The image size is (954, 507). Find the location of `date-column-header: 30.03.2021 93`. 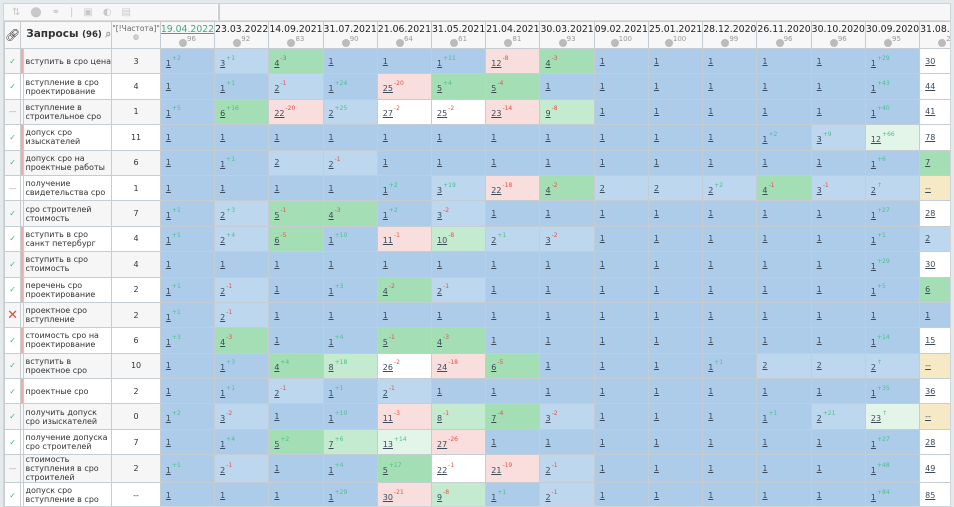

date-column-header: 30.03.2021 93 is located at coordinates (567, 35).